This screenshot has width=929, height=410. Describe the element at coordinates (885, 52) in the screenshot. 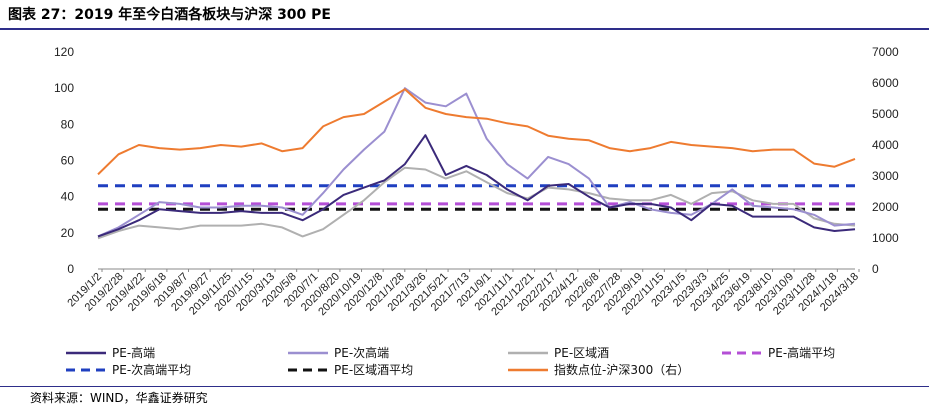

I see `y-right-tick-label: 7000` at that location.